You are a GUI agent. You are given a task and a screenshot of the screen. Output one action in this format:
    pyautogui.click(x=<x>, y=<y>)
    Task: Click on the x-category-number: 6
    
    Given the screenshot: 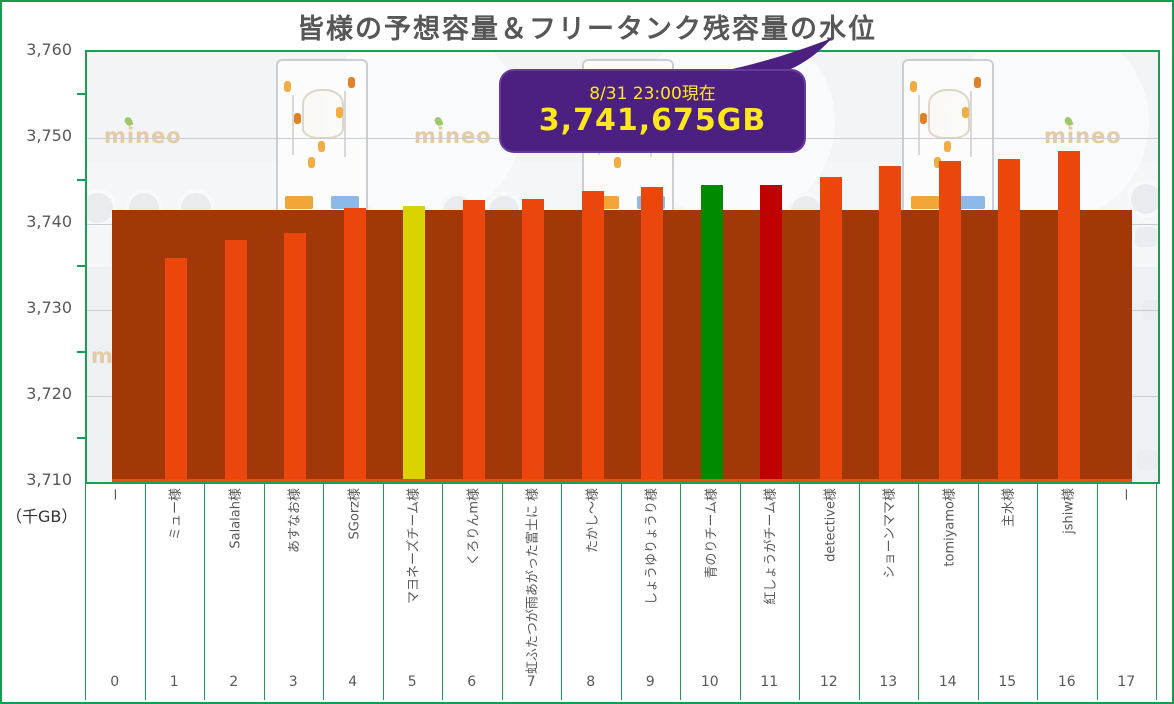 What is the action you would take?
    pyautogui.click(x=472, y=682)
    